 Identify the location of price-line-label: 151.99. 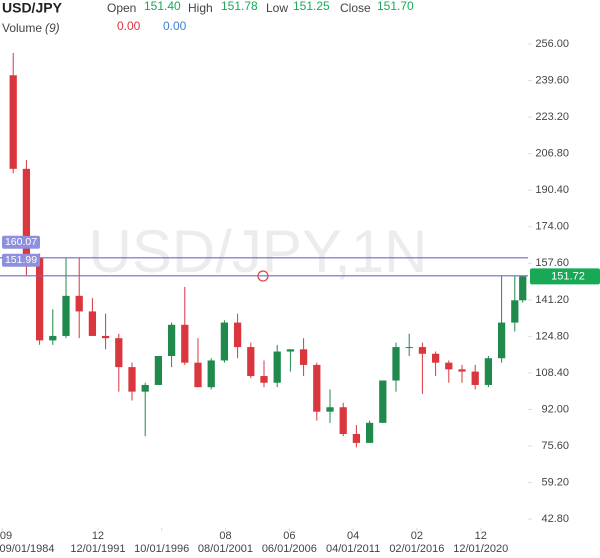
(21, 260).